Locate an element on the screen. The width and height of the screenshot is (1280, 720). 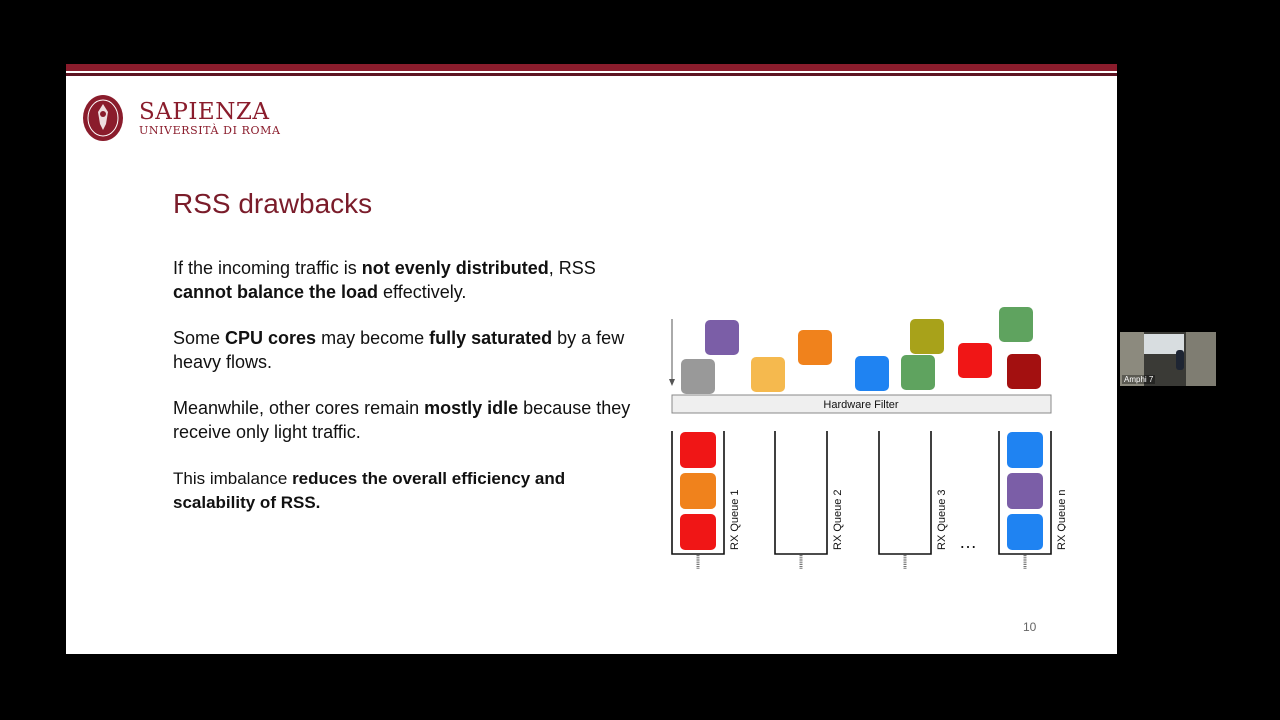
header-band is located at coordinates (591, 67).